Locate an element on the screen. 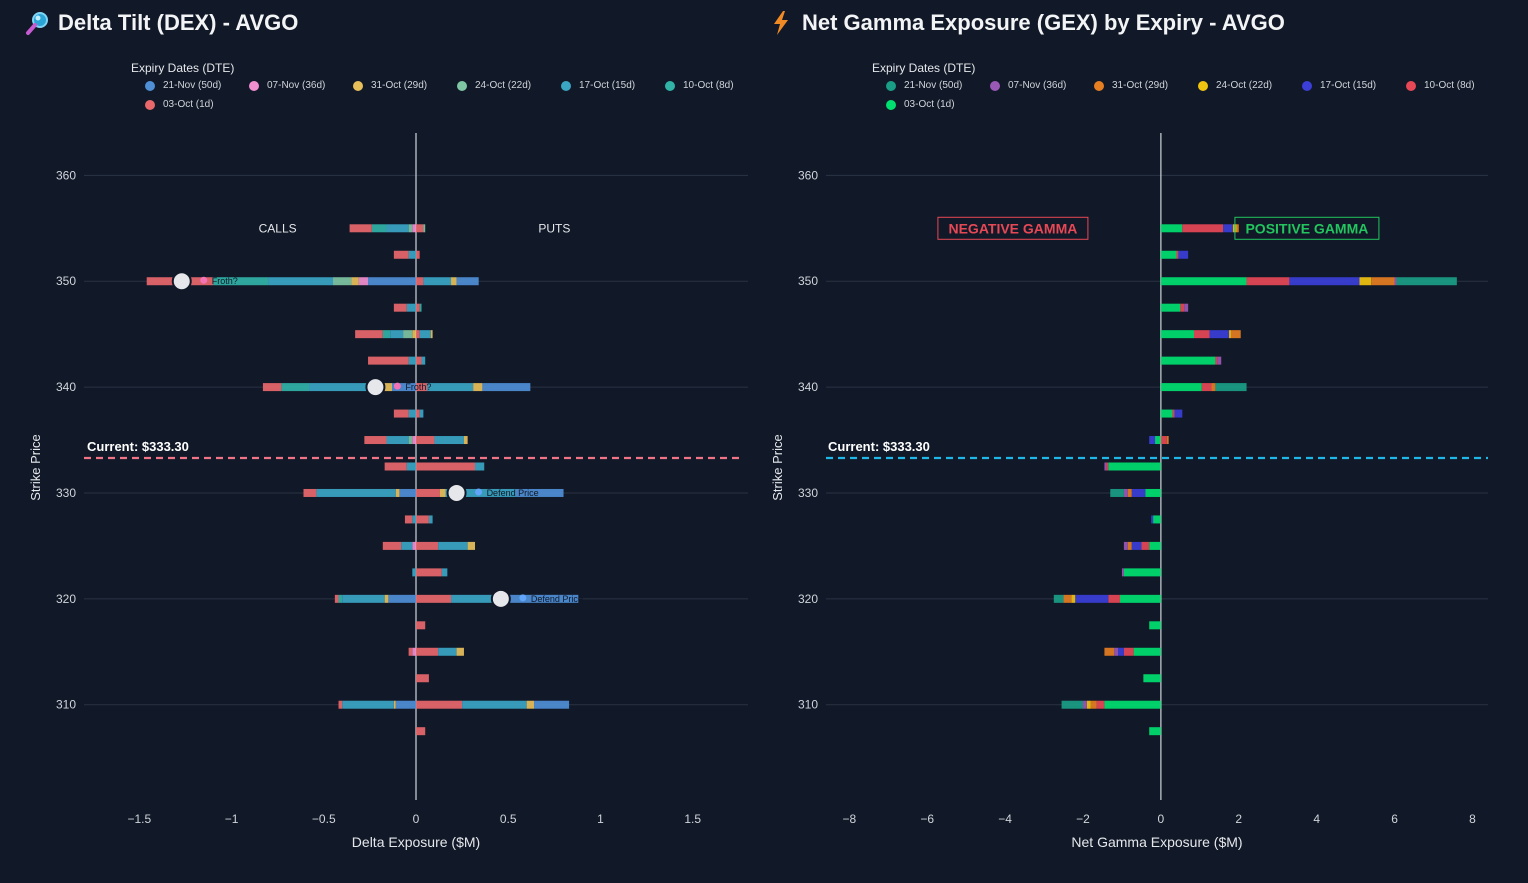 Image resolution: width=1528 pixels, height=883 pixels. dex-legend-label: 31-Oct (29d) is located at coordinates (399, 85).